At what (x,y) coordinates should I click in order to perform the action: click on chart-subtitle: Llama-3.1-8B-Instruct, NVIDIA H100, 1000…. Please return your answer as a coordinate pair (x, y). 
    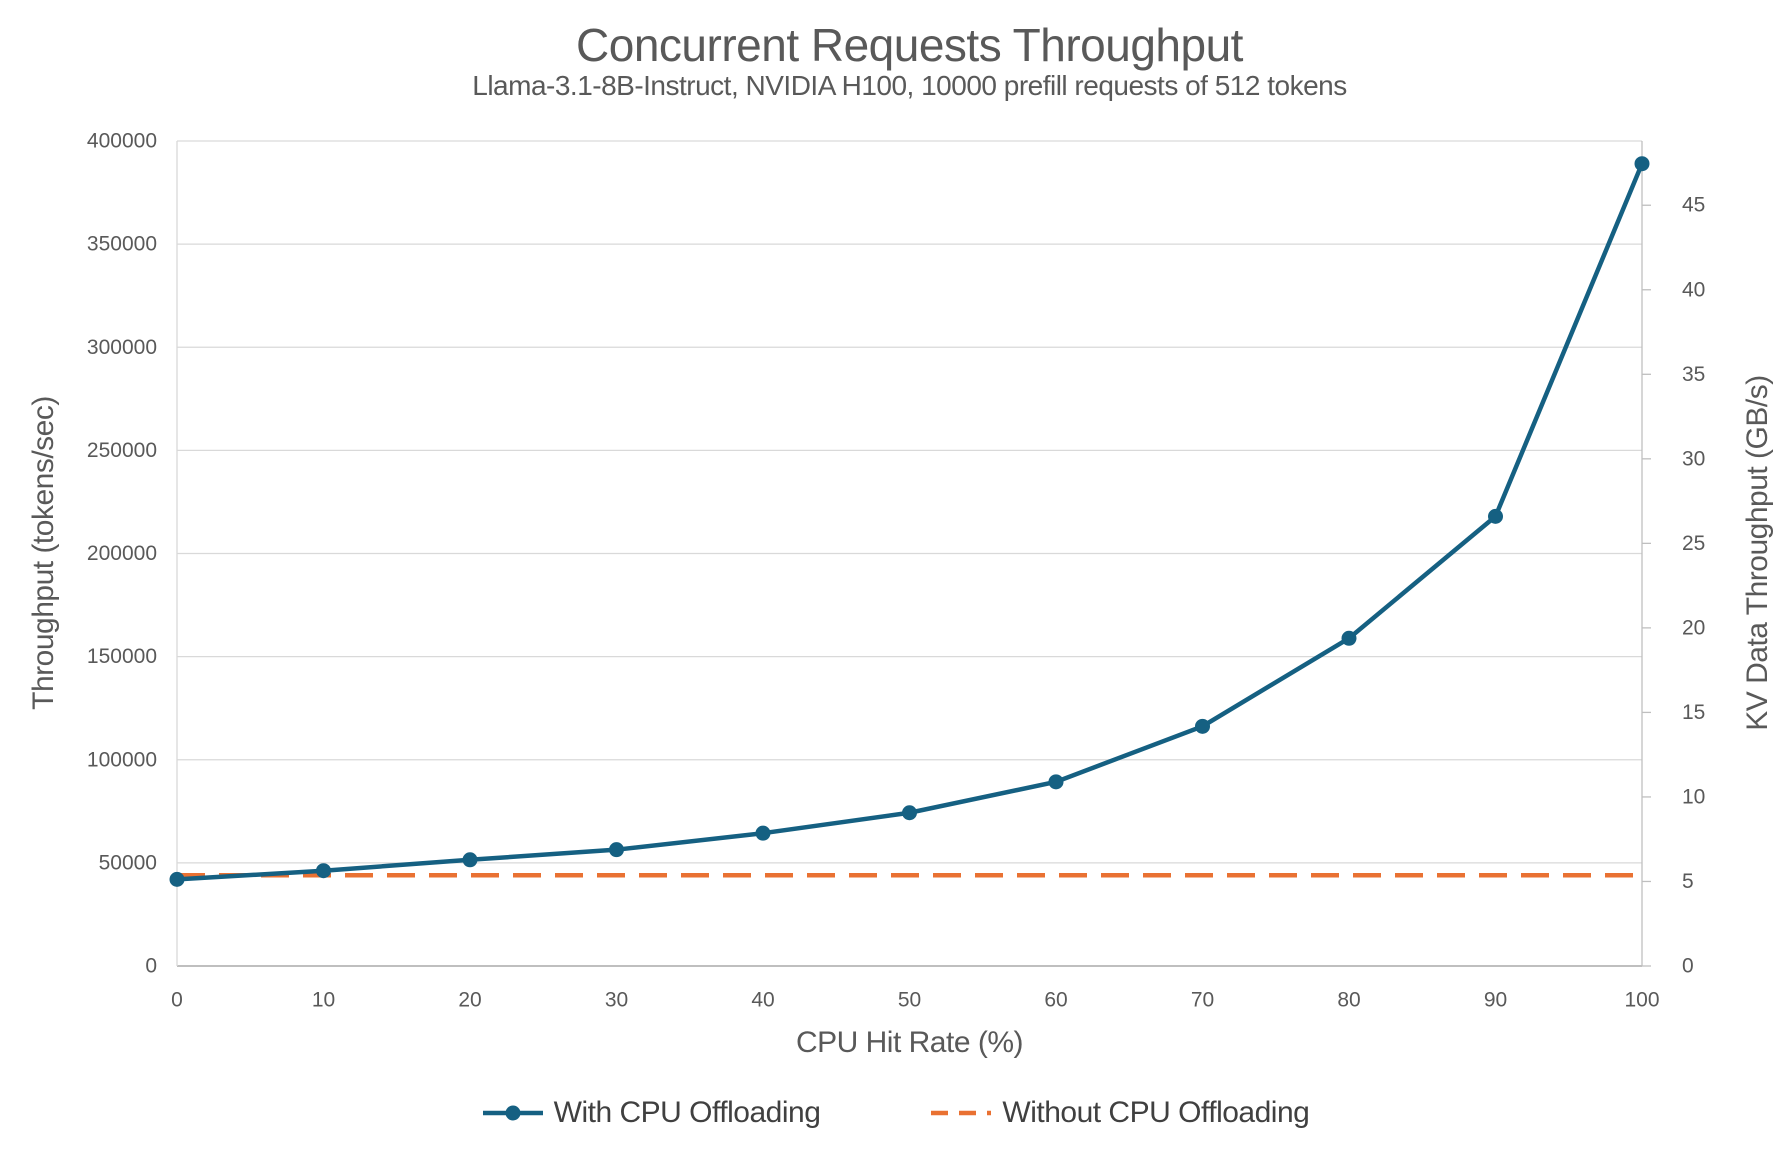
    Looking at the image, I should click on (909, 85).